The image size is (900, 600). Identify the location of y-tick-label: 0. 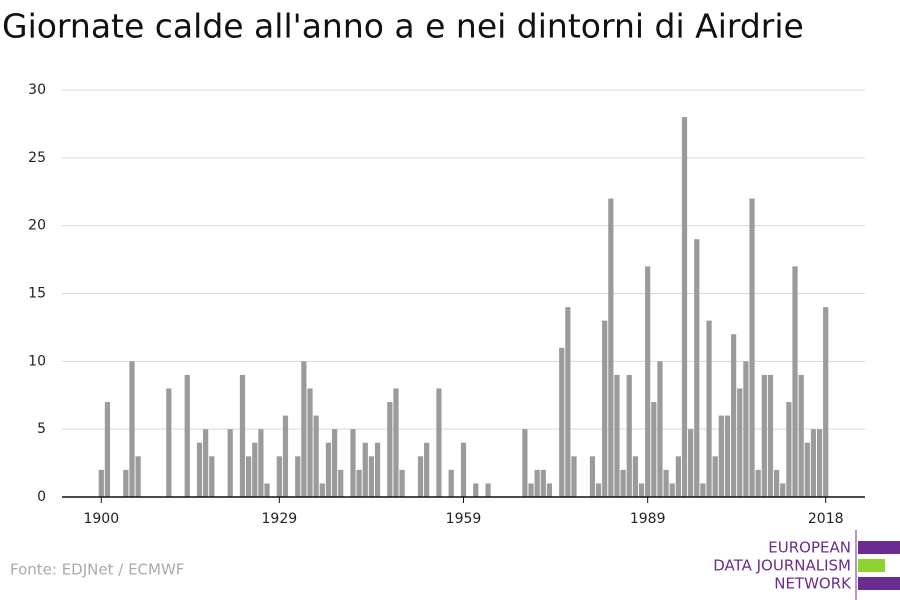
(41, 497).